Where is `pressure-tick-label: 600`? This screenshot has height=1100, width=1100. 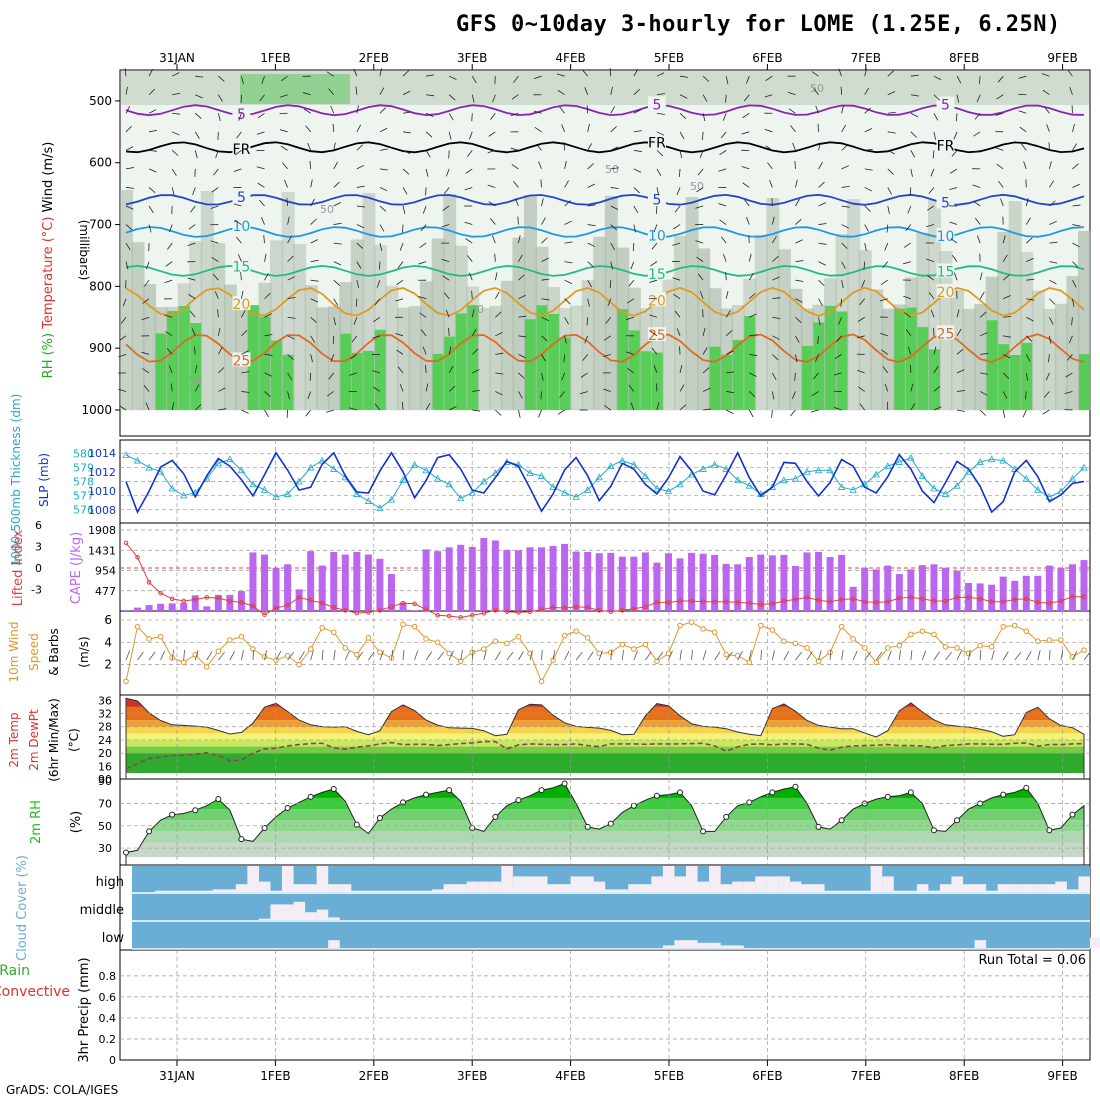 pressure-tick-label: 600 is located at coordinates (100, 163).